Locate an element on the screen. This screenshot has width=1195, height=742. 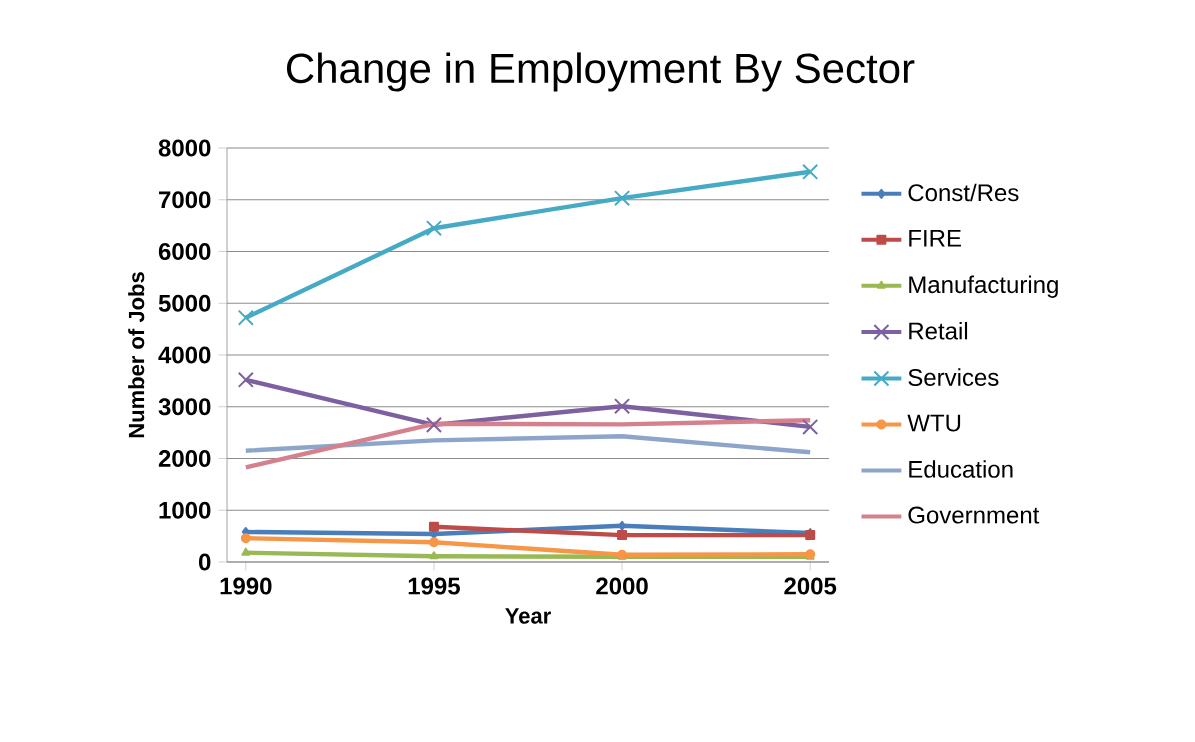
y-tick-label: 8000 is located at coordinates (184, 148).